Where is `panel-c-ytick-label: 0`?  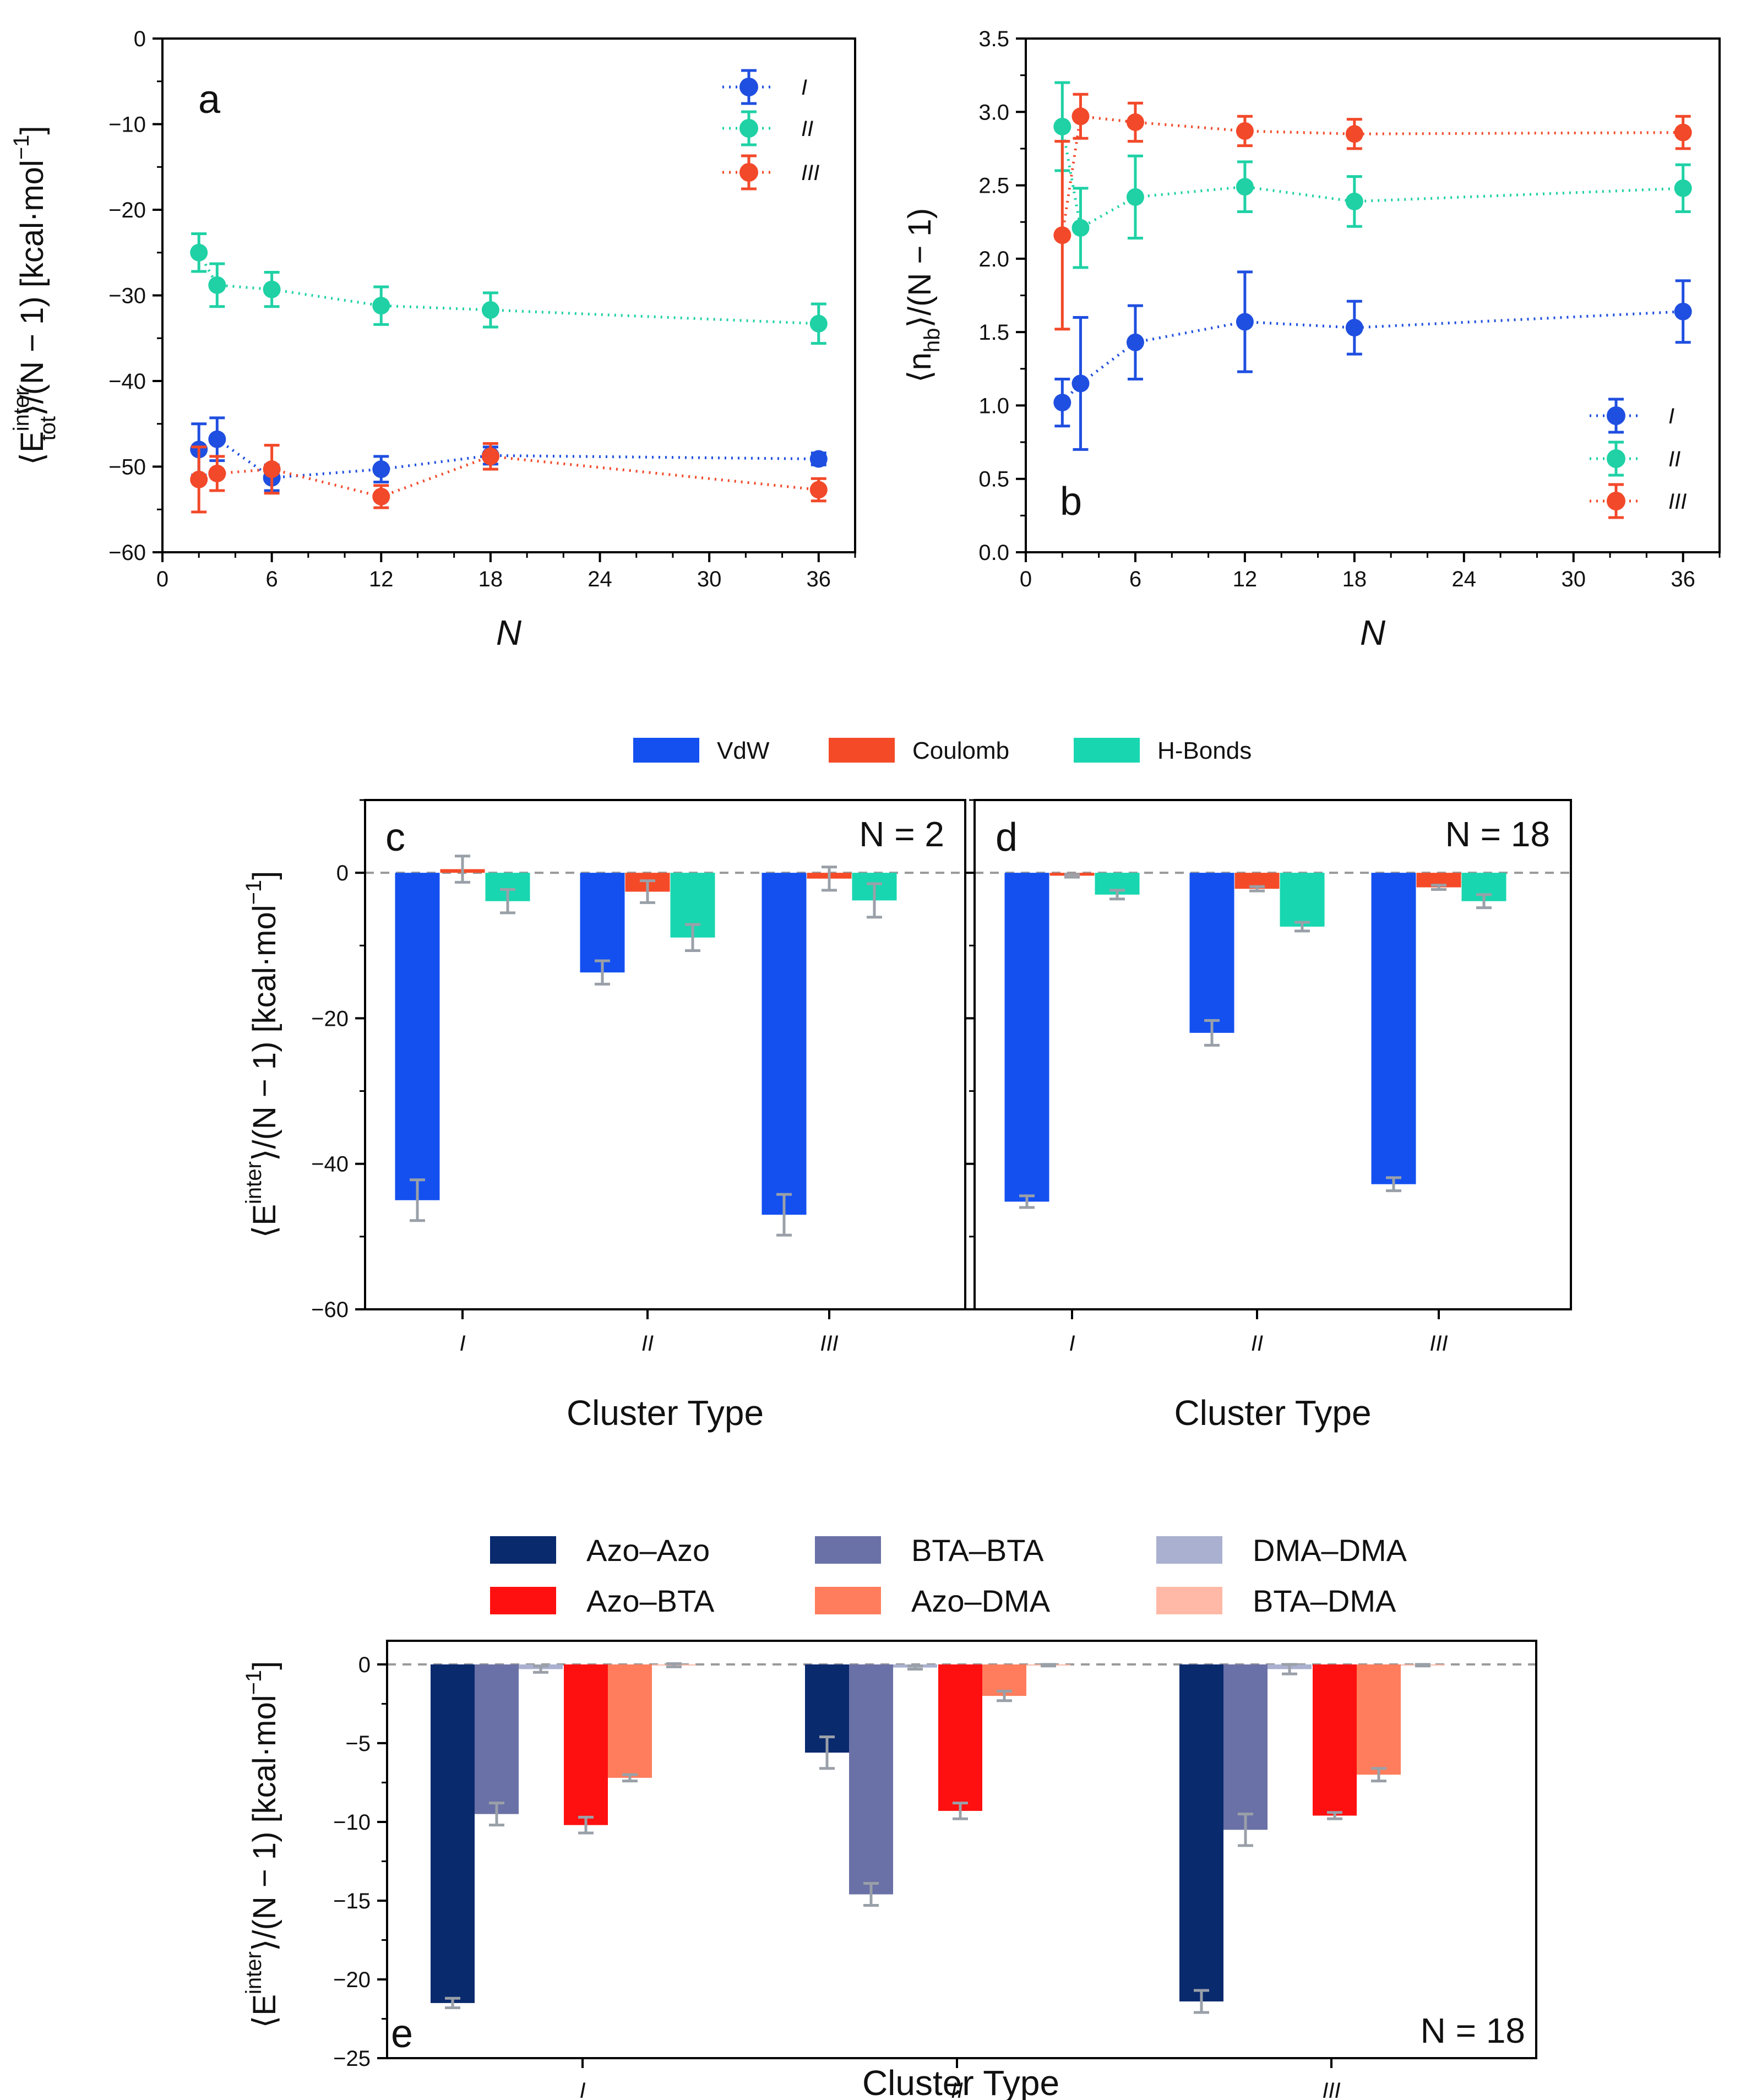
panel-c-ytick-label: 0 is located at coordinates (342, 873).